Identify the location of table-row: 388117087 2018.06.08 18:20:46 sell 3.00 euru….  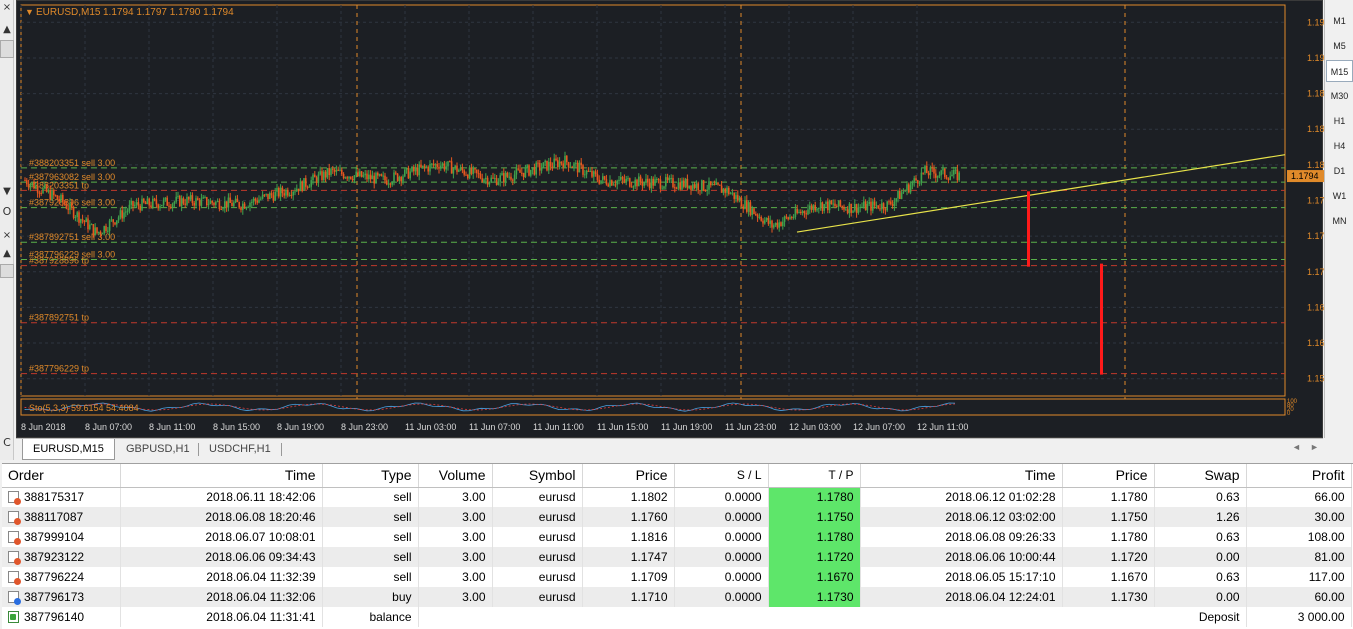
(677, 517).